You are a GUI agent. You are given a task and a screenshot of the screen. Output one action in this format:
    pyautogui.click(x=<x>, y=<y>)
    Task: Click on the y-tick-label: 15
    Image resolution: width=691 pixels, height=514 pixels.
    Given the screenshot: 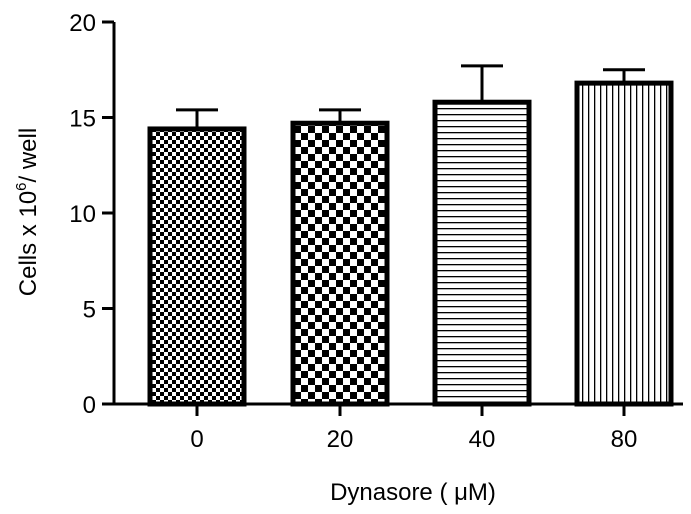 What is the action you would take?
    pyautogui.click(x=82, y=119)
    